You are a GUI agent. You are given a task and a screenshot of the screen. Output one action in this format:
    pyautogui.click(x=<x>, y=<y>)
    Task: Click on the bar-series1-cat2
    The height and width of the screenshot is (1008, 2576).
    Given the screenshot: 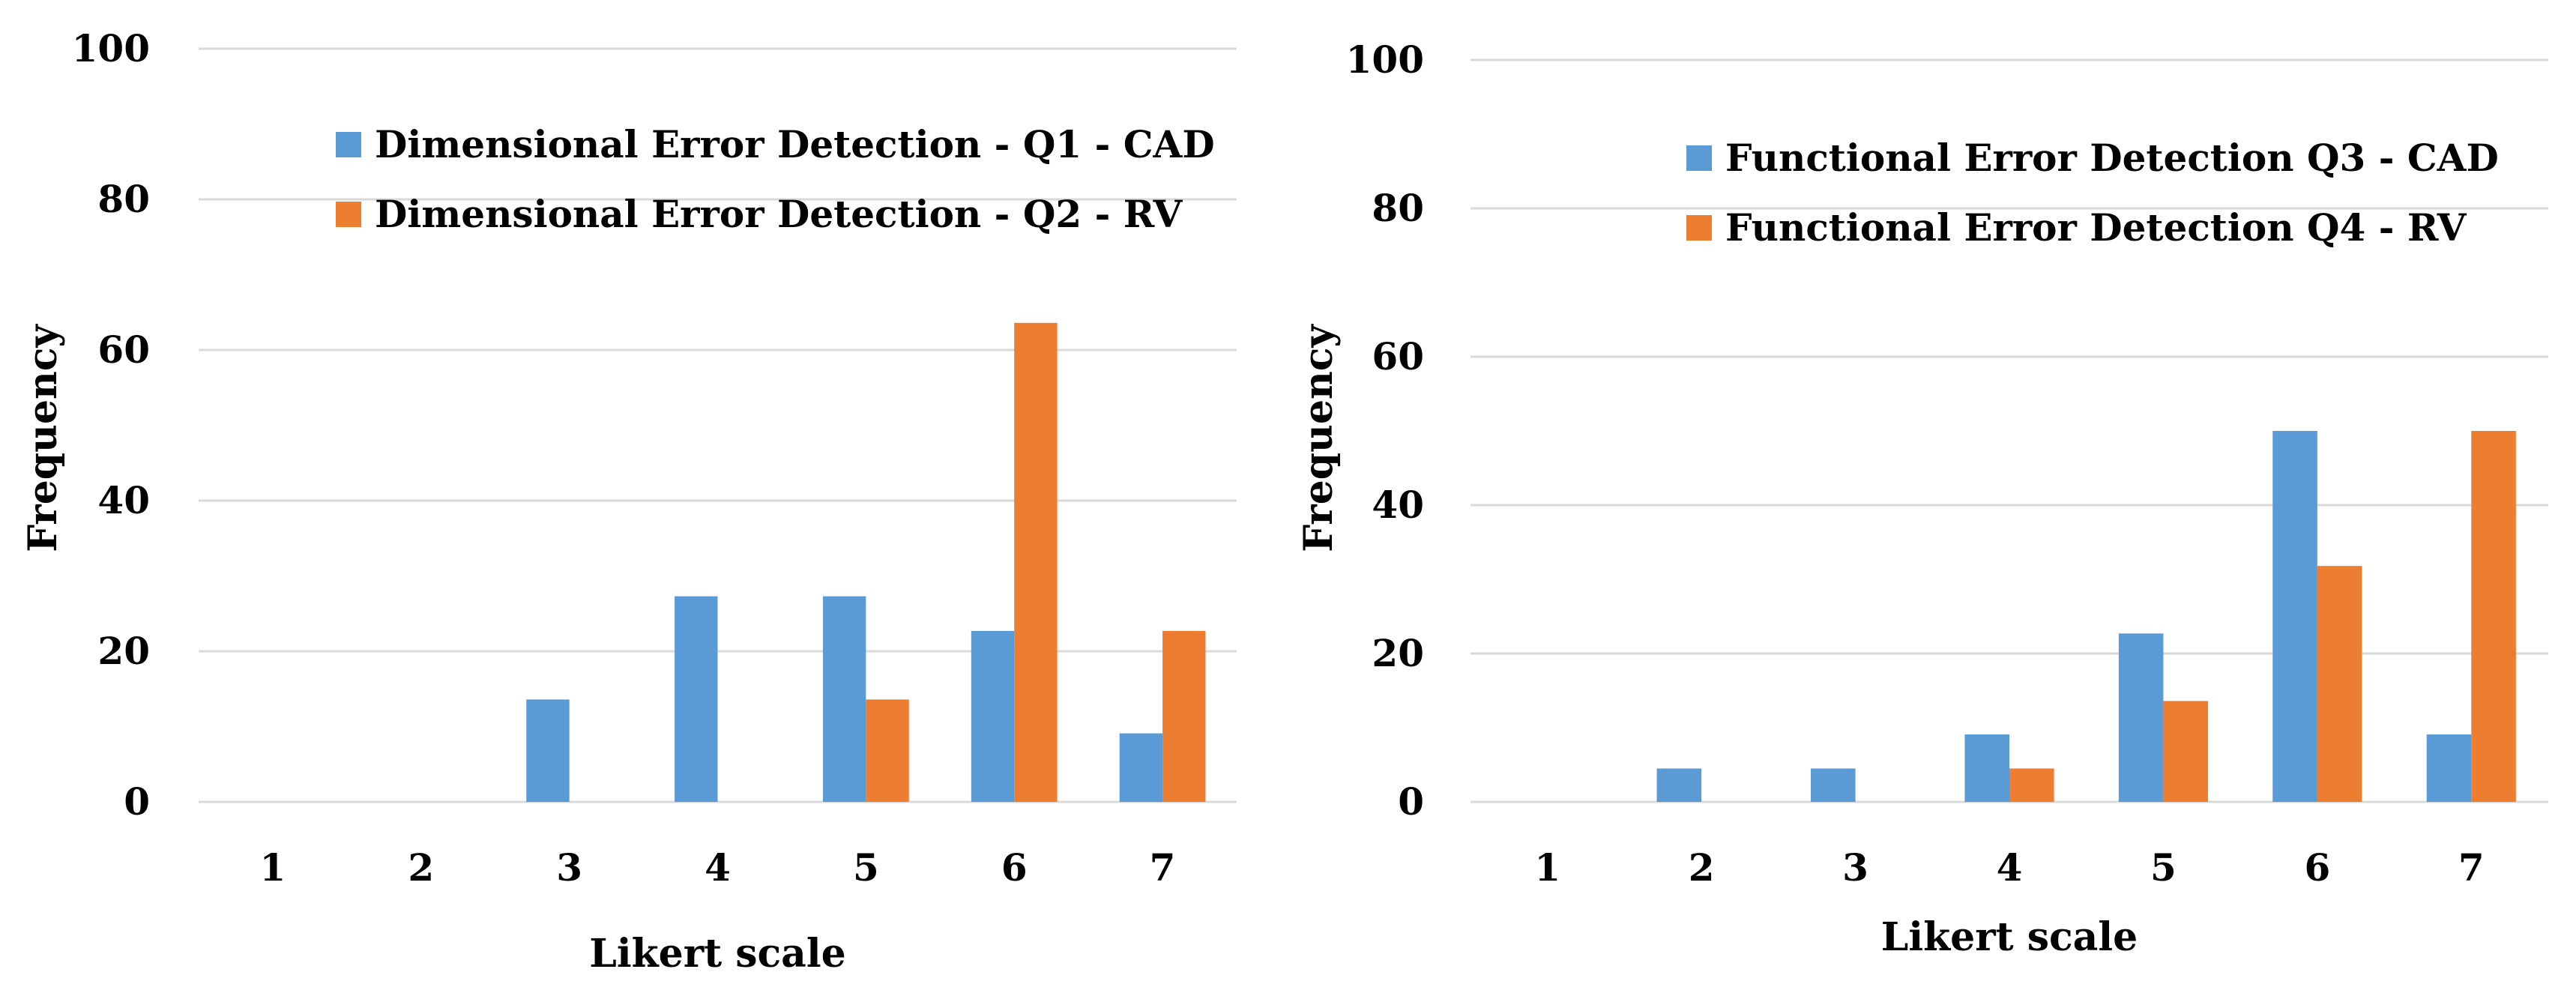 What is the action you would take?
    pyautogui.click(x=1679, y=785)
    